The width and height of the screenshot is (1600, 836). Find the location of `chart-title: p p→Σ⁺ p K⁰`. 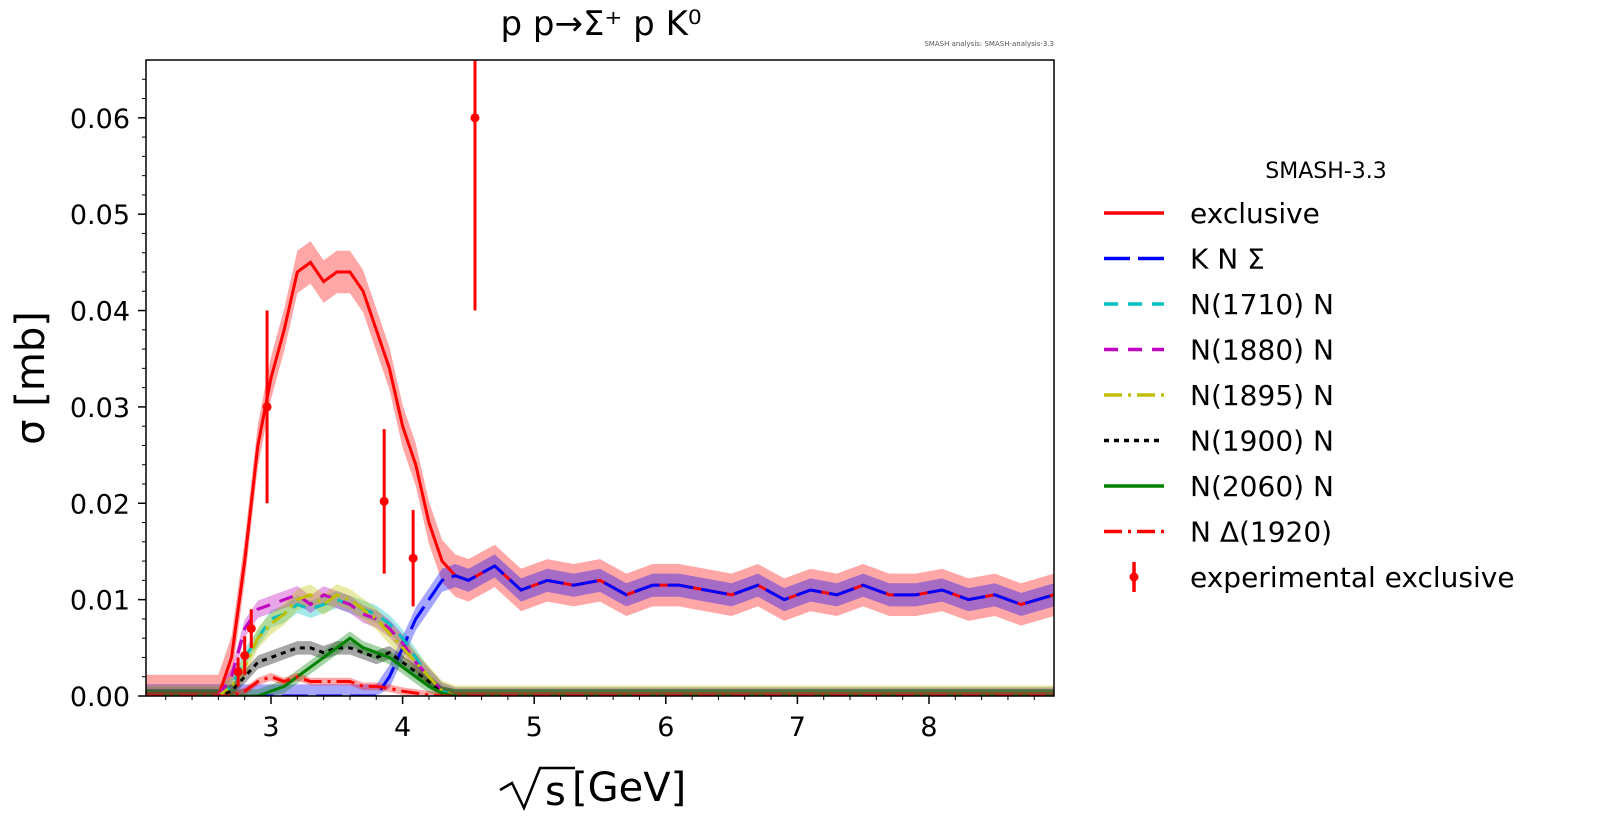

chart-title: p p→Σ⁺ p K⁰ is located at coordinates (600, 24).